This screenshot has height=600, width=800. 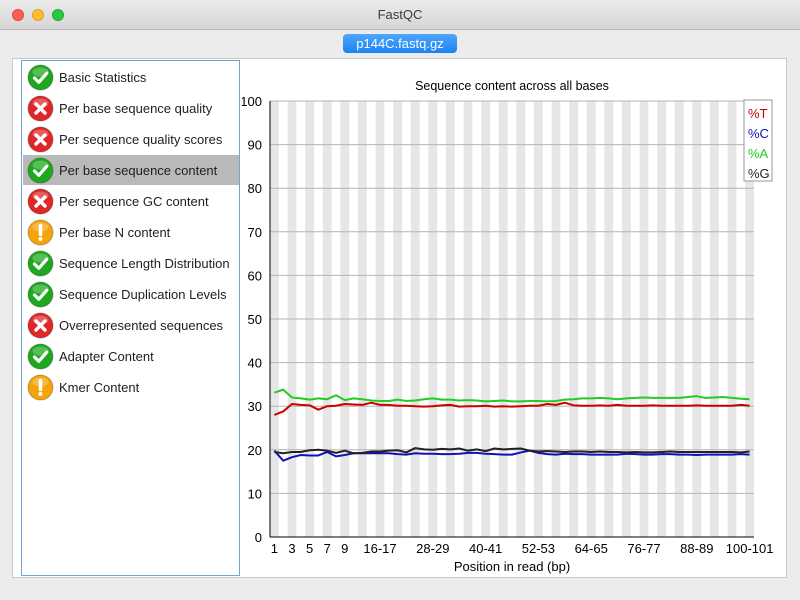 What do you see at coordinates (252, 101) in the screenshot?
I see `y-tick-label: 100` at bounding box center [252, 101].